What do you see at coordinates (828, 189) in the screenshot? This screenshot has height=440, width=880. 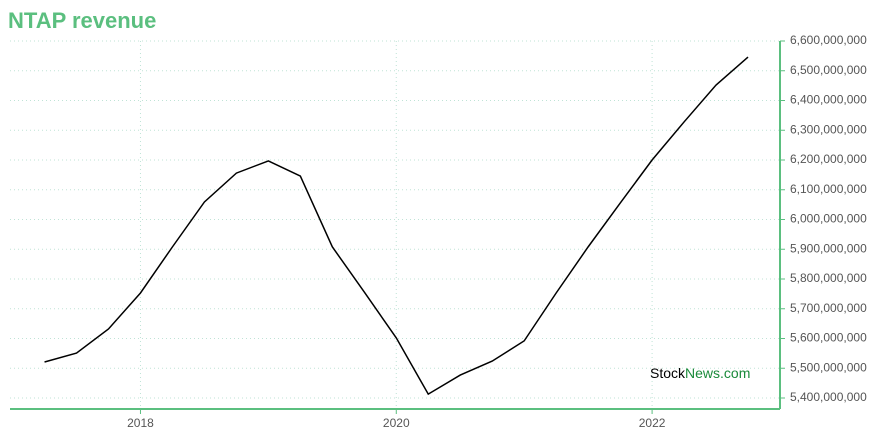 I see `y-tick-label: 6,100,000,000` at bounding box center [828, 189].